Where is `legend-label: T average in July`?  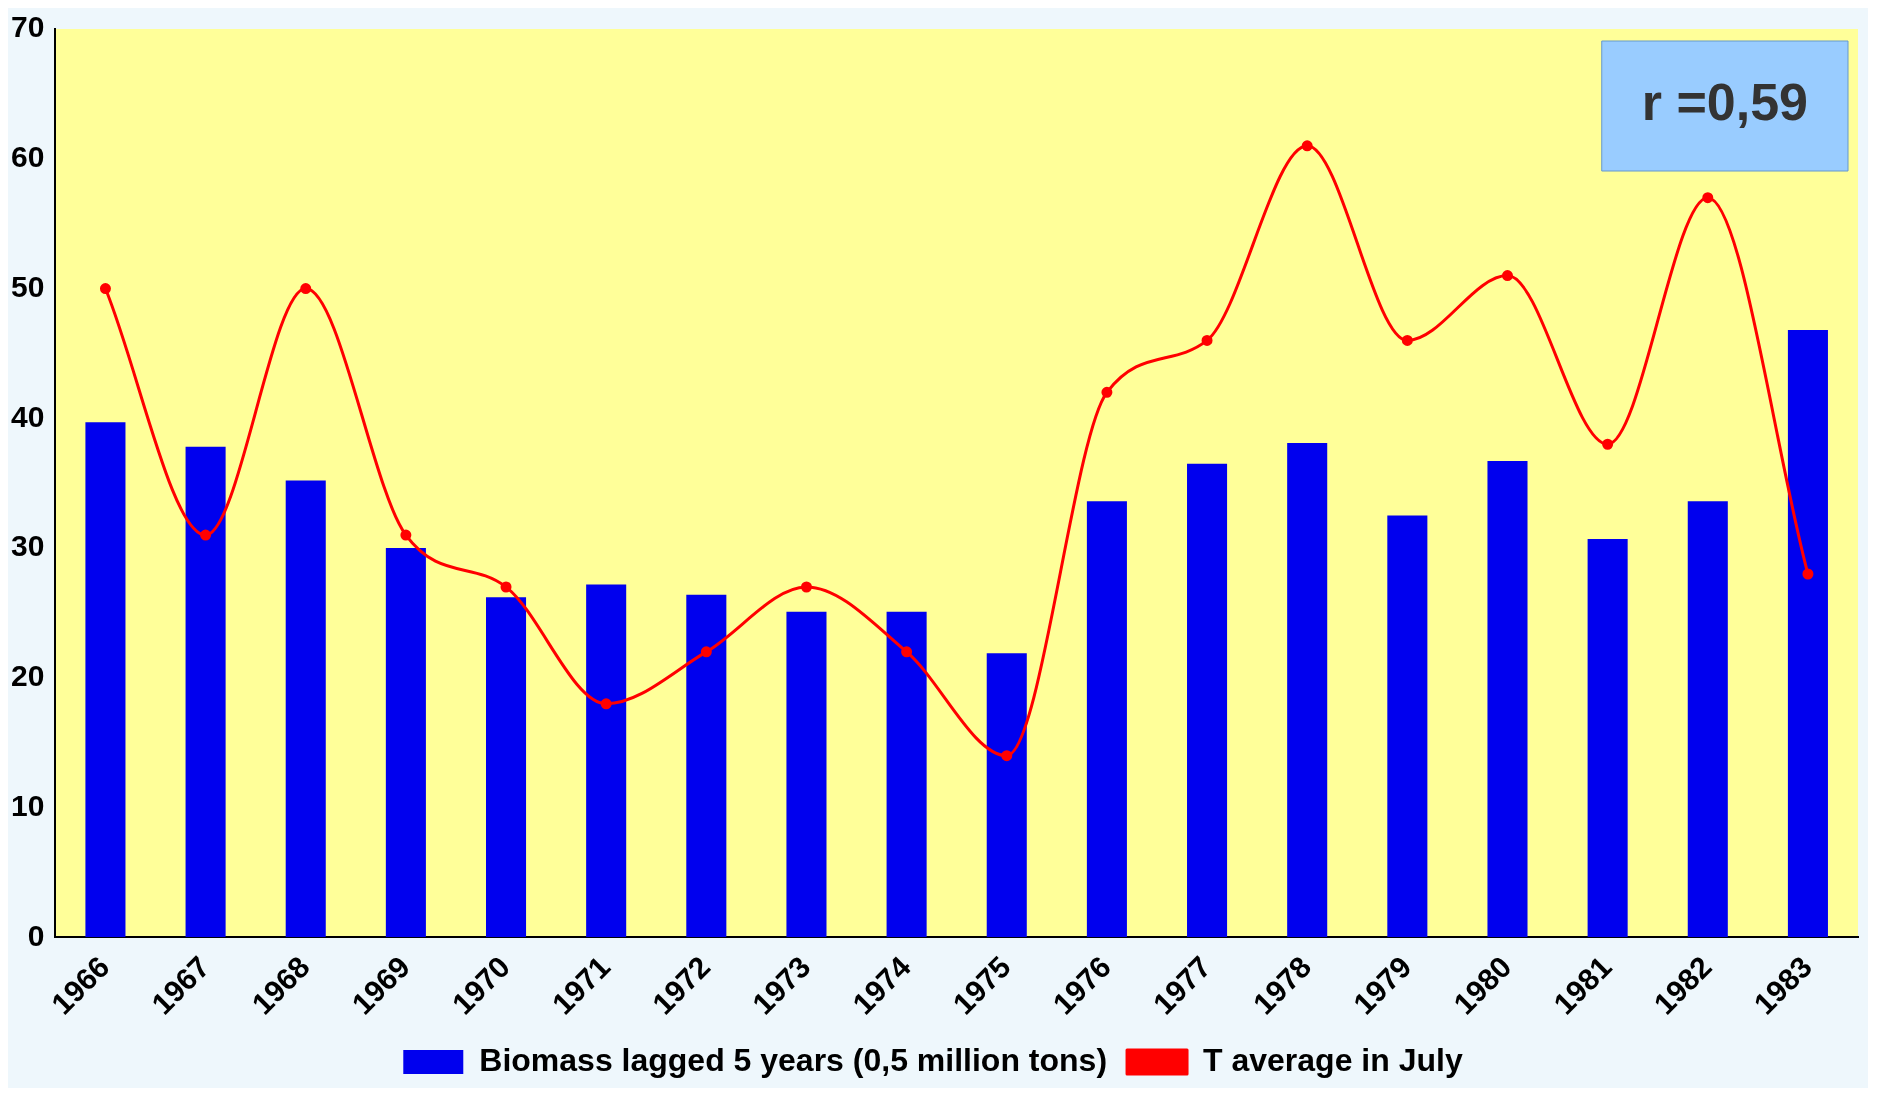 legend-label: T average in July is located at coordinates (1333, 1059).